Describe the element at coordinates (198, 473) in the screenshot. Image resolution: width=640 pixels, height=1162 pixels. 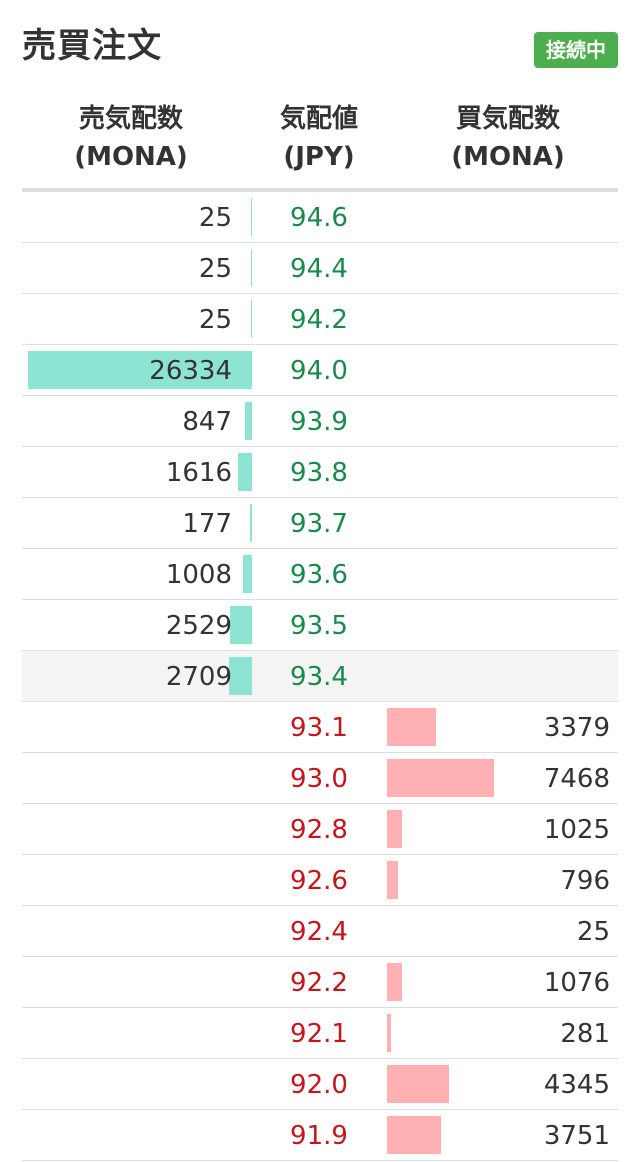
I see `ask-qty: 1616` at that location.